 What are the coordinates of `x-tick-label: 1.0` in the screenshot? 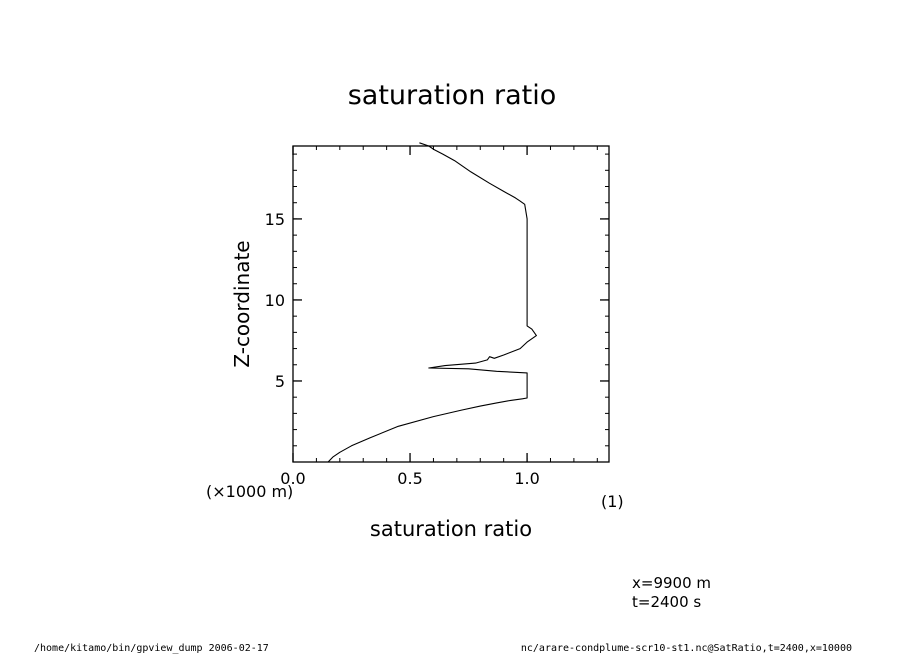 It's located at (526, 478).